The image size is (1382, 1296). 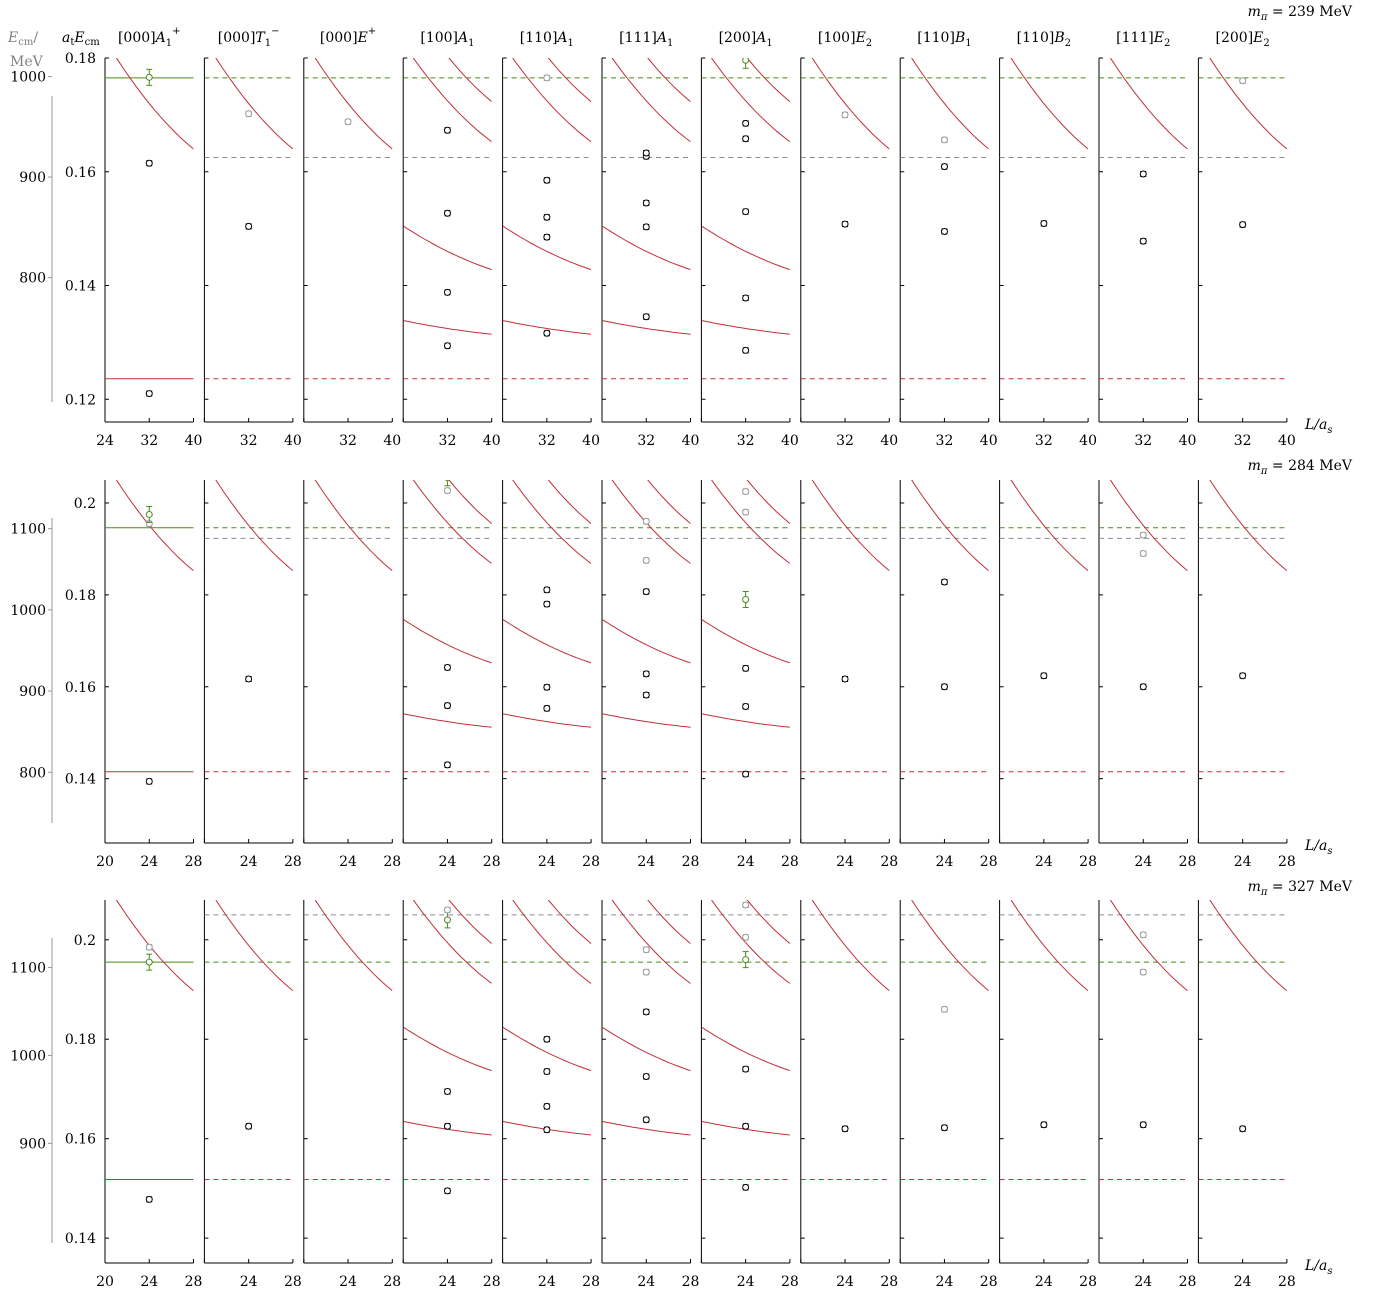 What do you see at coordinates (28, 969) in the screenshot?
I see `mev-tick-label: 1100` at bounding box center [28, 969].